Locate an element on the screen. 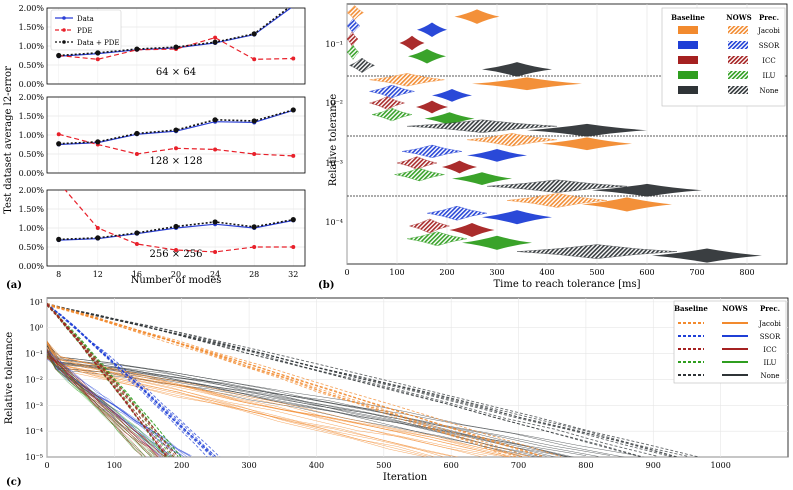 Image resolution: width=793 pixels, height=490 pixels. a-xtick-label: 16 is located at coordinates (137, 274).